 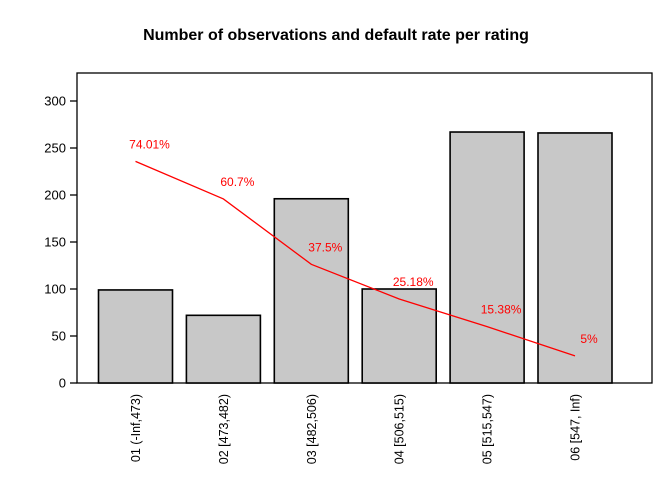 I want to click on default-rate-label: 74.01%, so click(x=149, y=144).